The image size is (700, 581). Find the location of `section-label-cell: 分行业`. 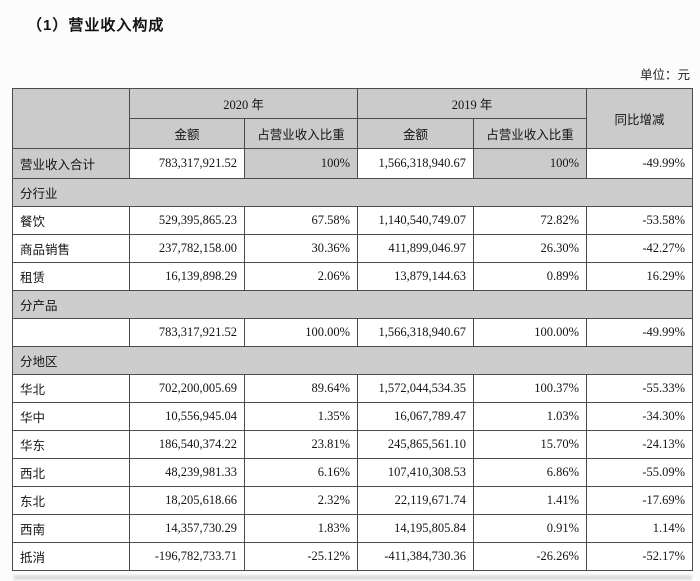

section-label-cell: 分行业 is located at coordinates (352, 192).